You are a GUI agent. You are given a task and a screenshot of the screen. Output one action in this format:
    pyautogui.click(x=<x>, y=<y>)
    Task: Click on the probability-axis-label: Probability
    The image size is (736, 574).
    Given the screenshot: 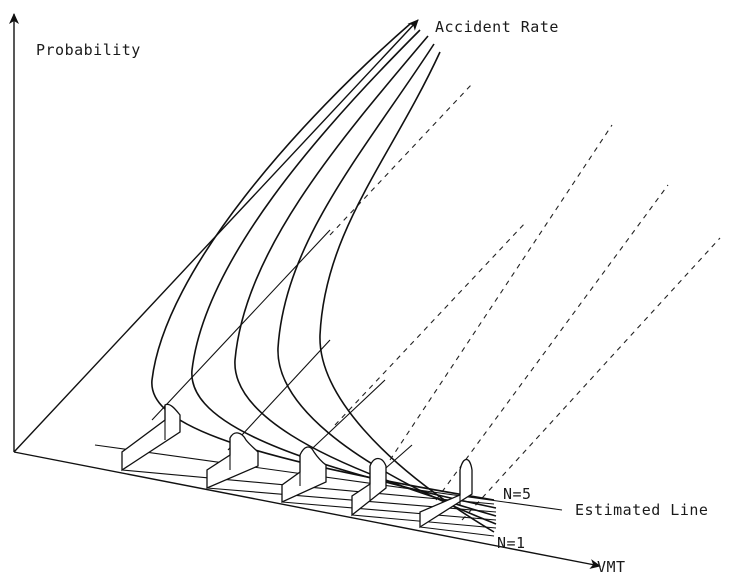 What is the action you would take?
    pyautogui.click(x=88, y=50)
    